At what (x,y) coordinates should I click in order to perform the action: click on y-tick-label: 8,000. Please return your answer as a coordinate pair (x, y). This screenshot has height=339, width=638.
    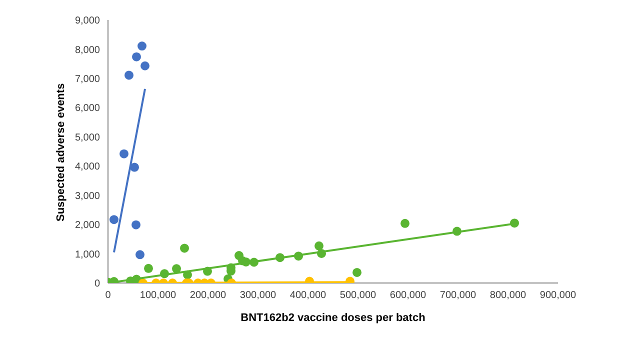
    Looking at the image, I should click on (87, 50).